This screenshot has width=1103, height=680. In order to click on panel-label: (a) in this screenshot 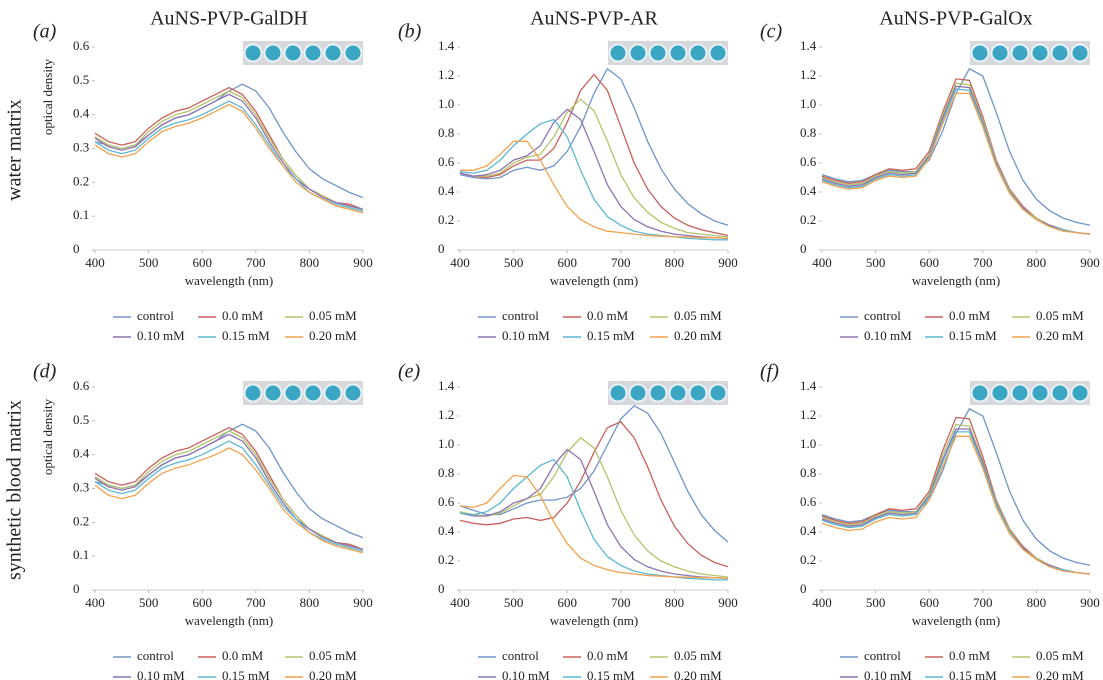, I will do `click(45, 32)`.